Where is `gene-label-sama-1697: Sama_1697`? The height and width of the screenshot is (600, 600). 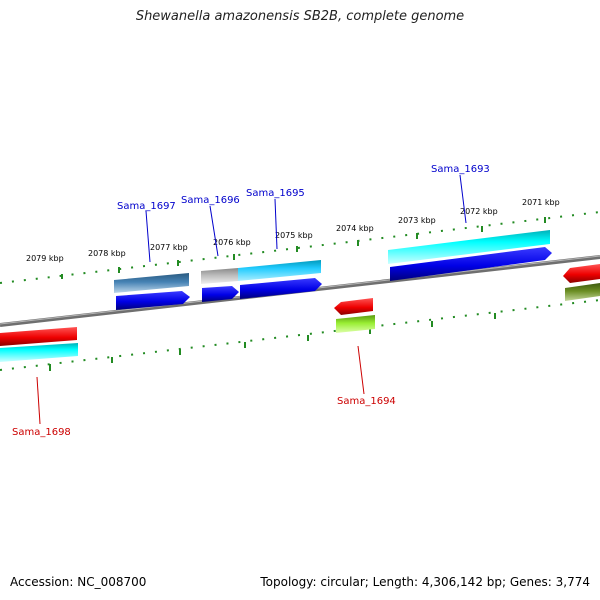 gene-label-sama-1697: Sama_1697 is located at coordinates (146, 206).